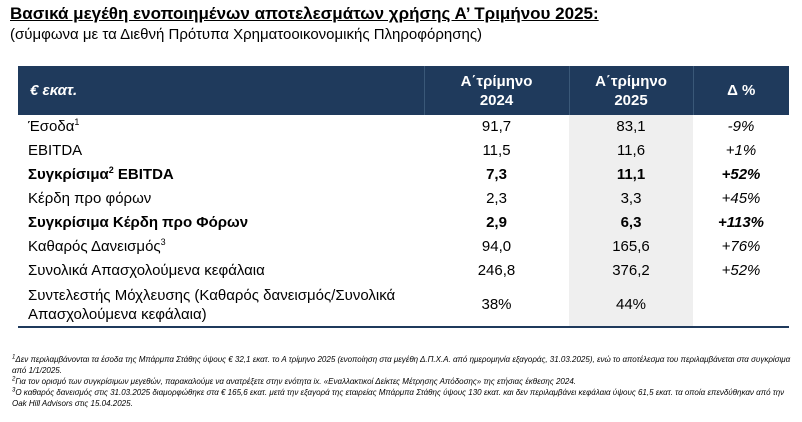 The width and height of the screenshot is (802, 422). What do you see at coordinates (631, 81) in the screenshot?
I see `header-q1-2025-line1: Α΄τρίμηνο` at bounding box center [631, 81].